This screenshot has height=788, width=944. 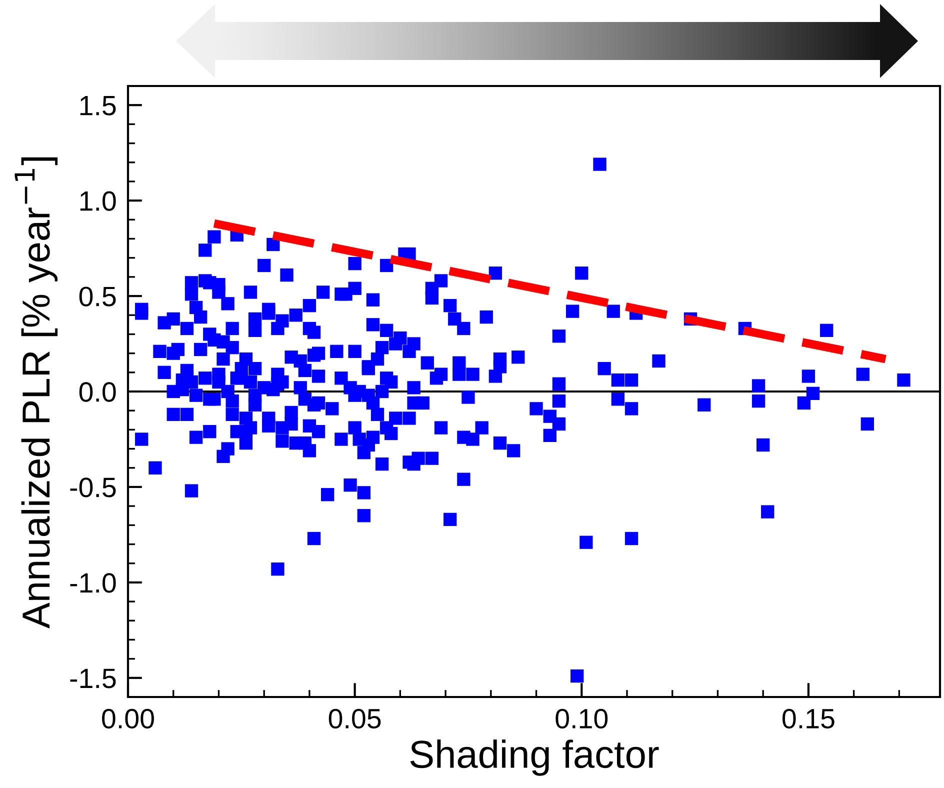 I want to click on y-tick-label: -0.5, so click(x=93, y=488).